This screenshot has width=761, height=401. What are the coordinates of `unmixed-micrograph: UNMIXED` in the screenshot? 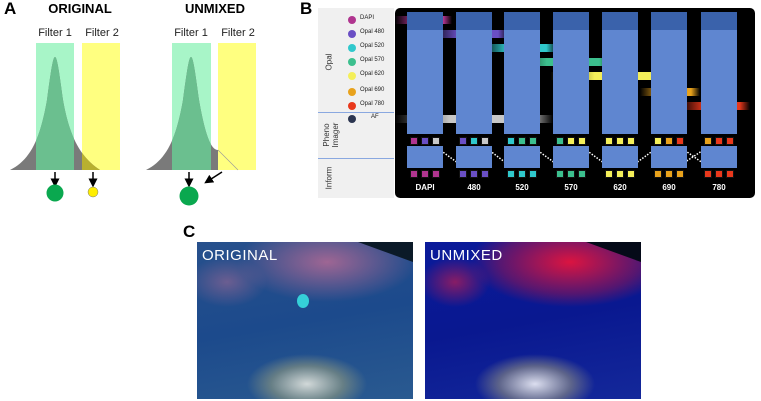 It's located at (533, 320).